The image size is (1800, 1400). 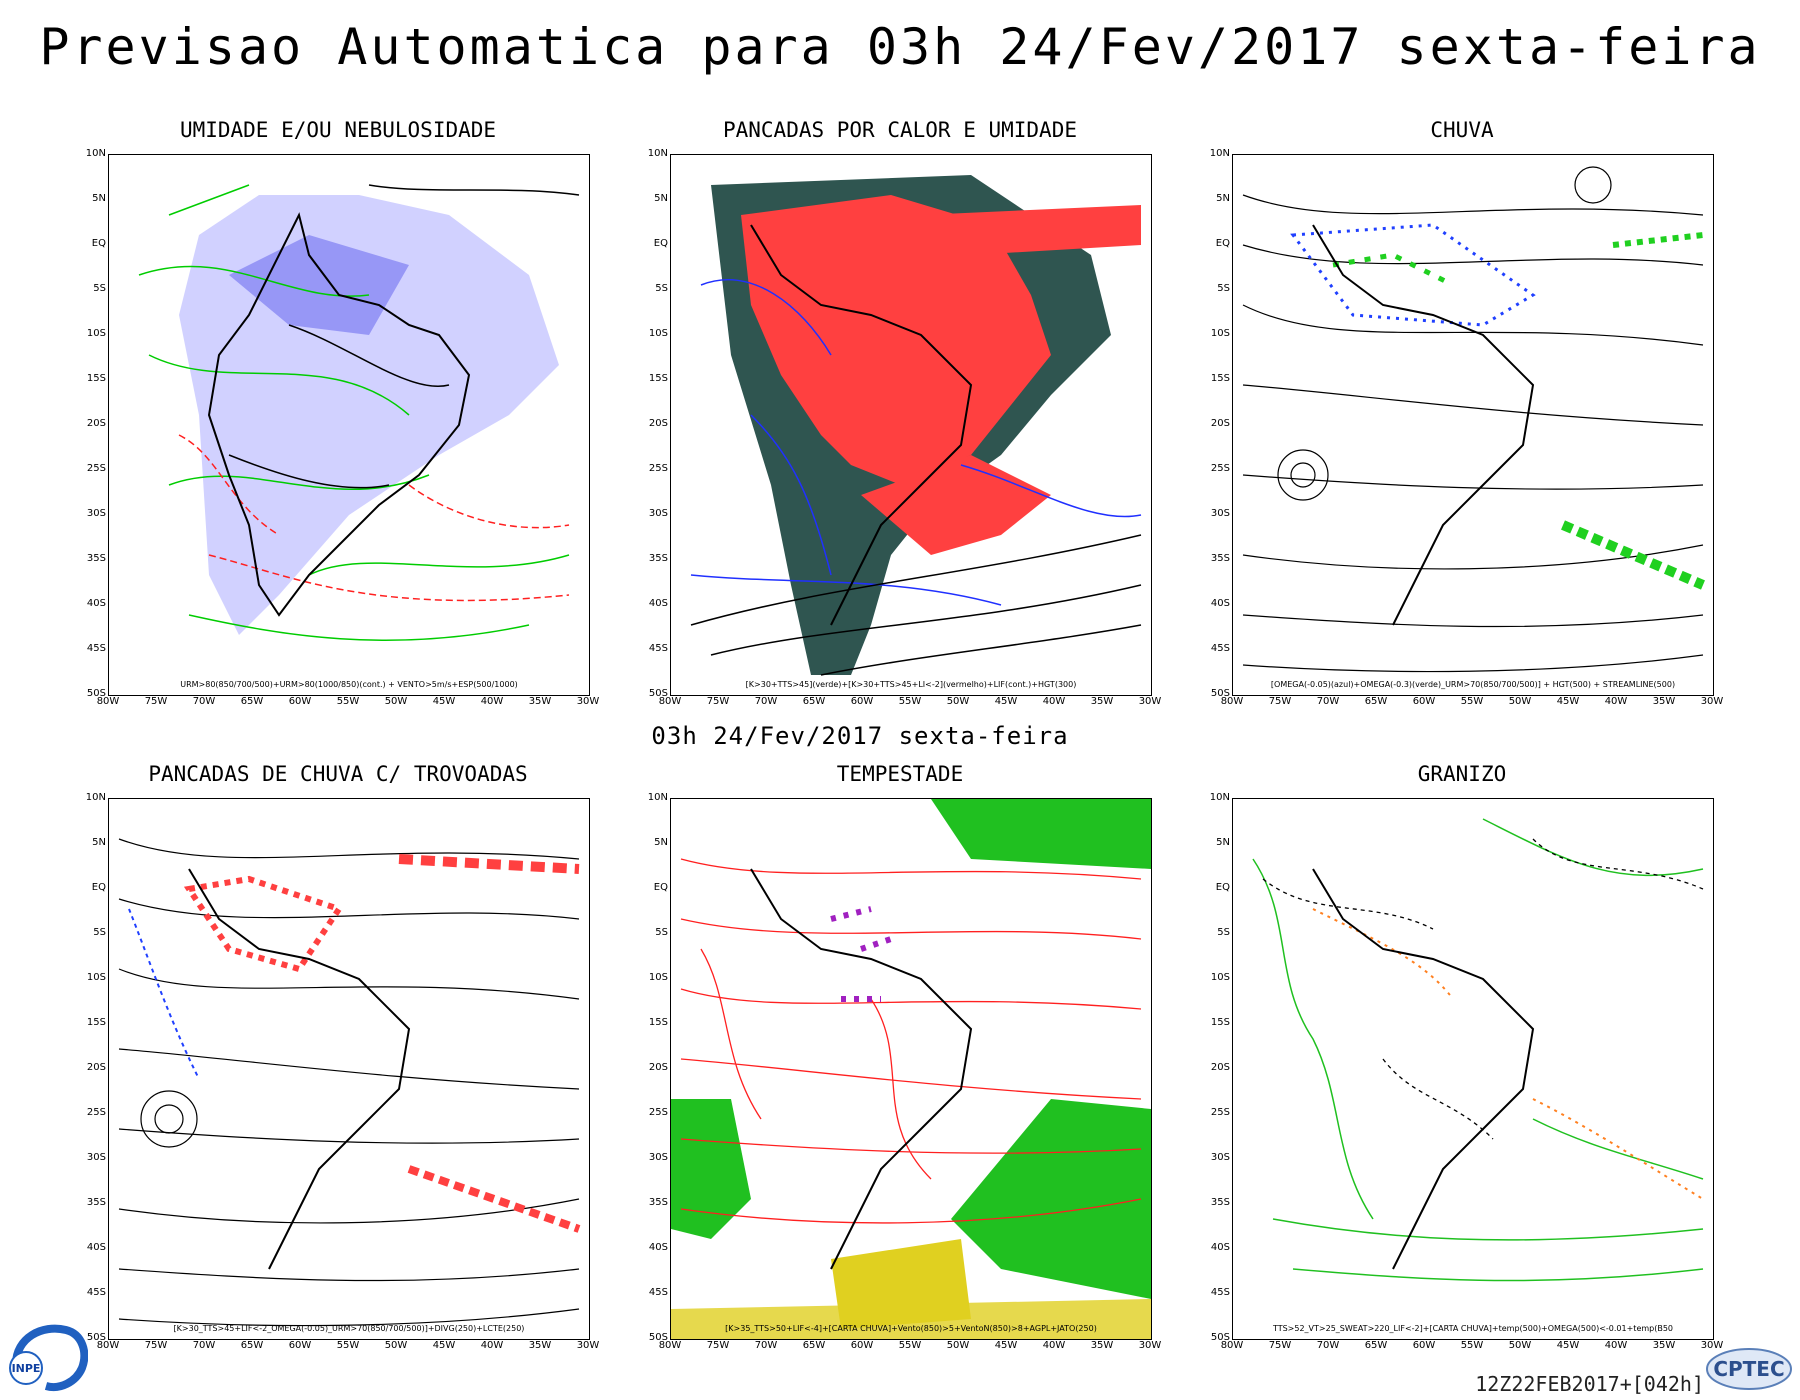 What do you see at coordinates (338, 130) in the screenshot?
I see `panel-title: UMIDADE E/OU NEBULOSIDADE` at bounding box center [338, 130].